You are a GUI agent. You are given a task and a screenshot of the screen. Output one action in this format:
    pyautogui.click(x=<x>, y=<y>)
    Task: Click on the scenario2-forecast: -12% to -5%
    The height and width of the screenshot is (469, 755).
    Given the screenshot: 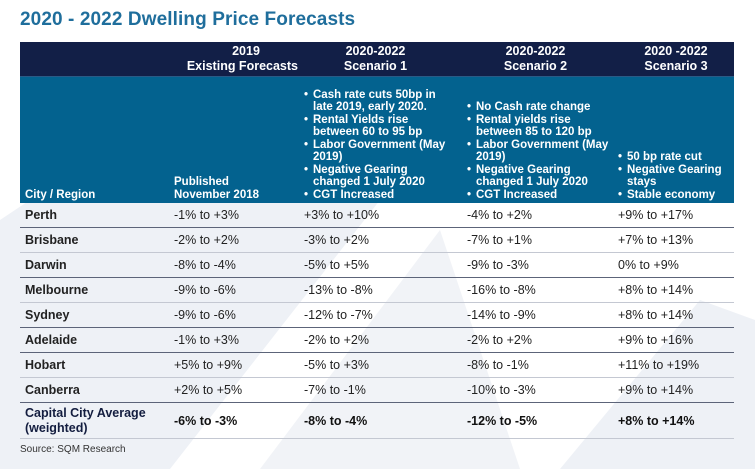 What is the action you would take?
    pyautogui.click(x=502, y=420)
    